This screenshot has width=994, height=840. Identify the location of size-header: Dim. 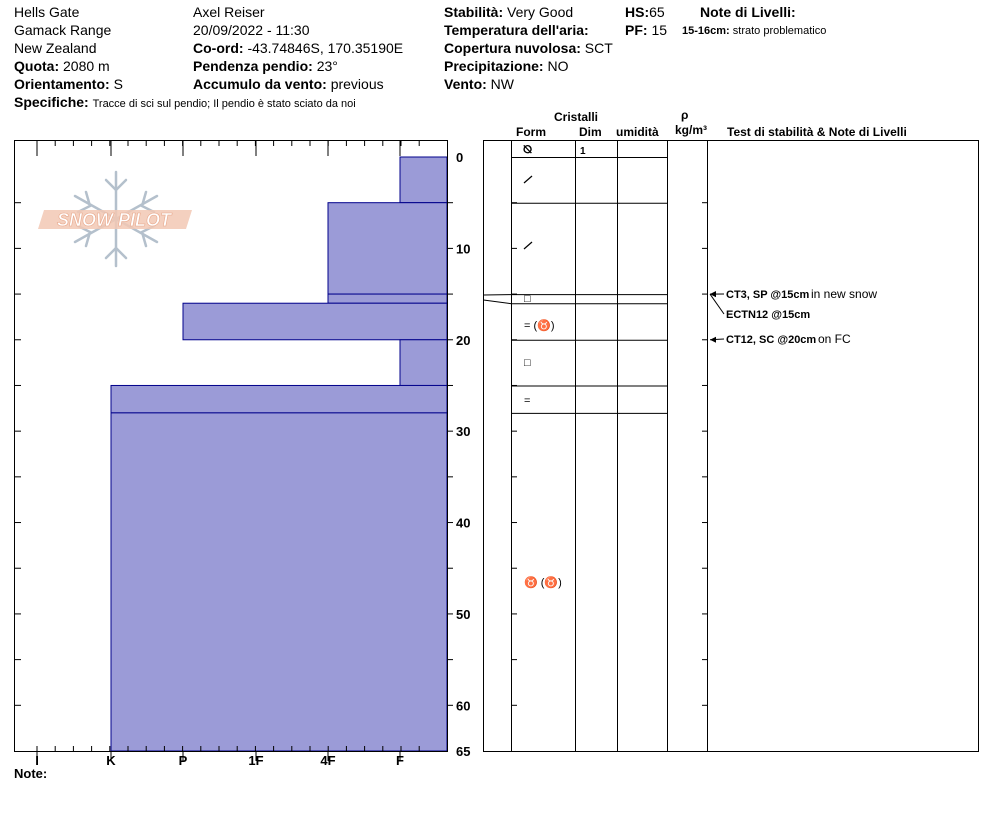
(590, 132).